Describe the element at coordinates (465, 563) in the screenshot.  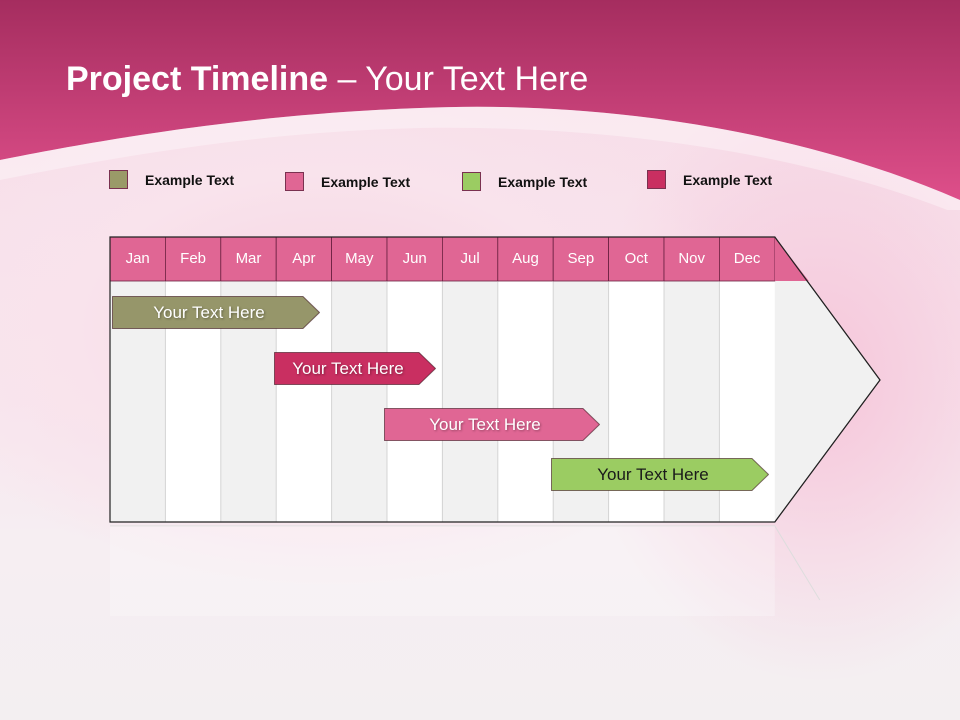
I see `reflection` at that location.